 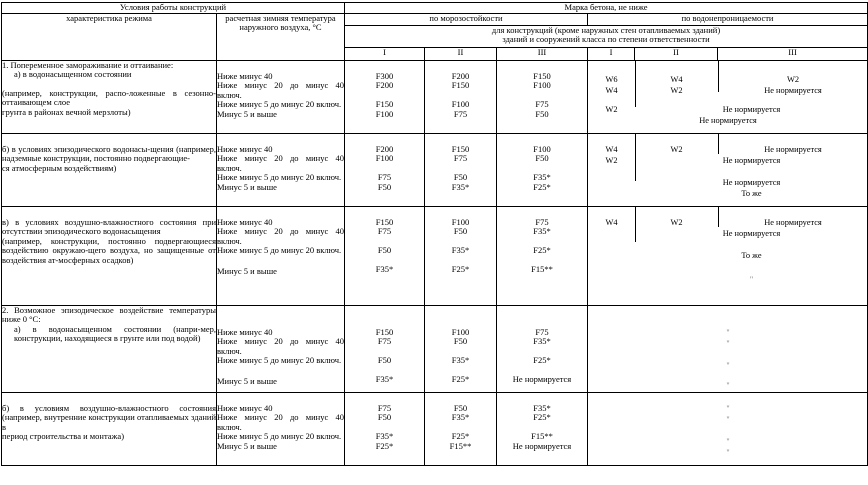 What do you see at coordinates (384, 428) in the screenshot?
I see `row-2b-frost-I: F75 F50 x F35* F25*` at bounding box center [384, 428].